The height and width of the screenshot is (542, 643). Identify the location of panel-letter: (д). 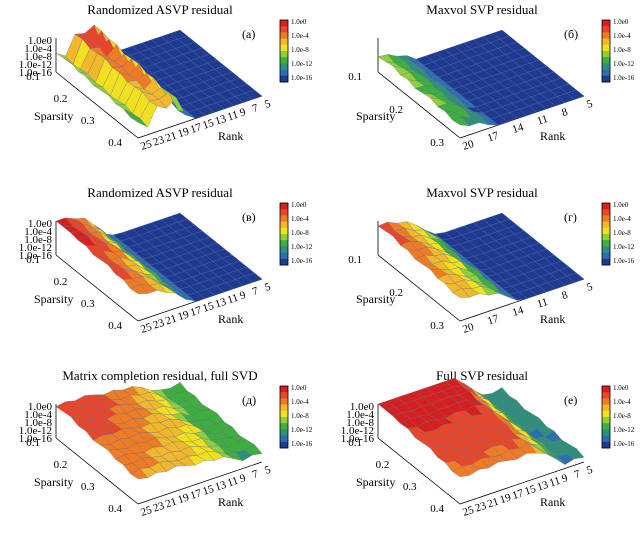
(249, 400).